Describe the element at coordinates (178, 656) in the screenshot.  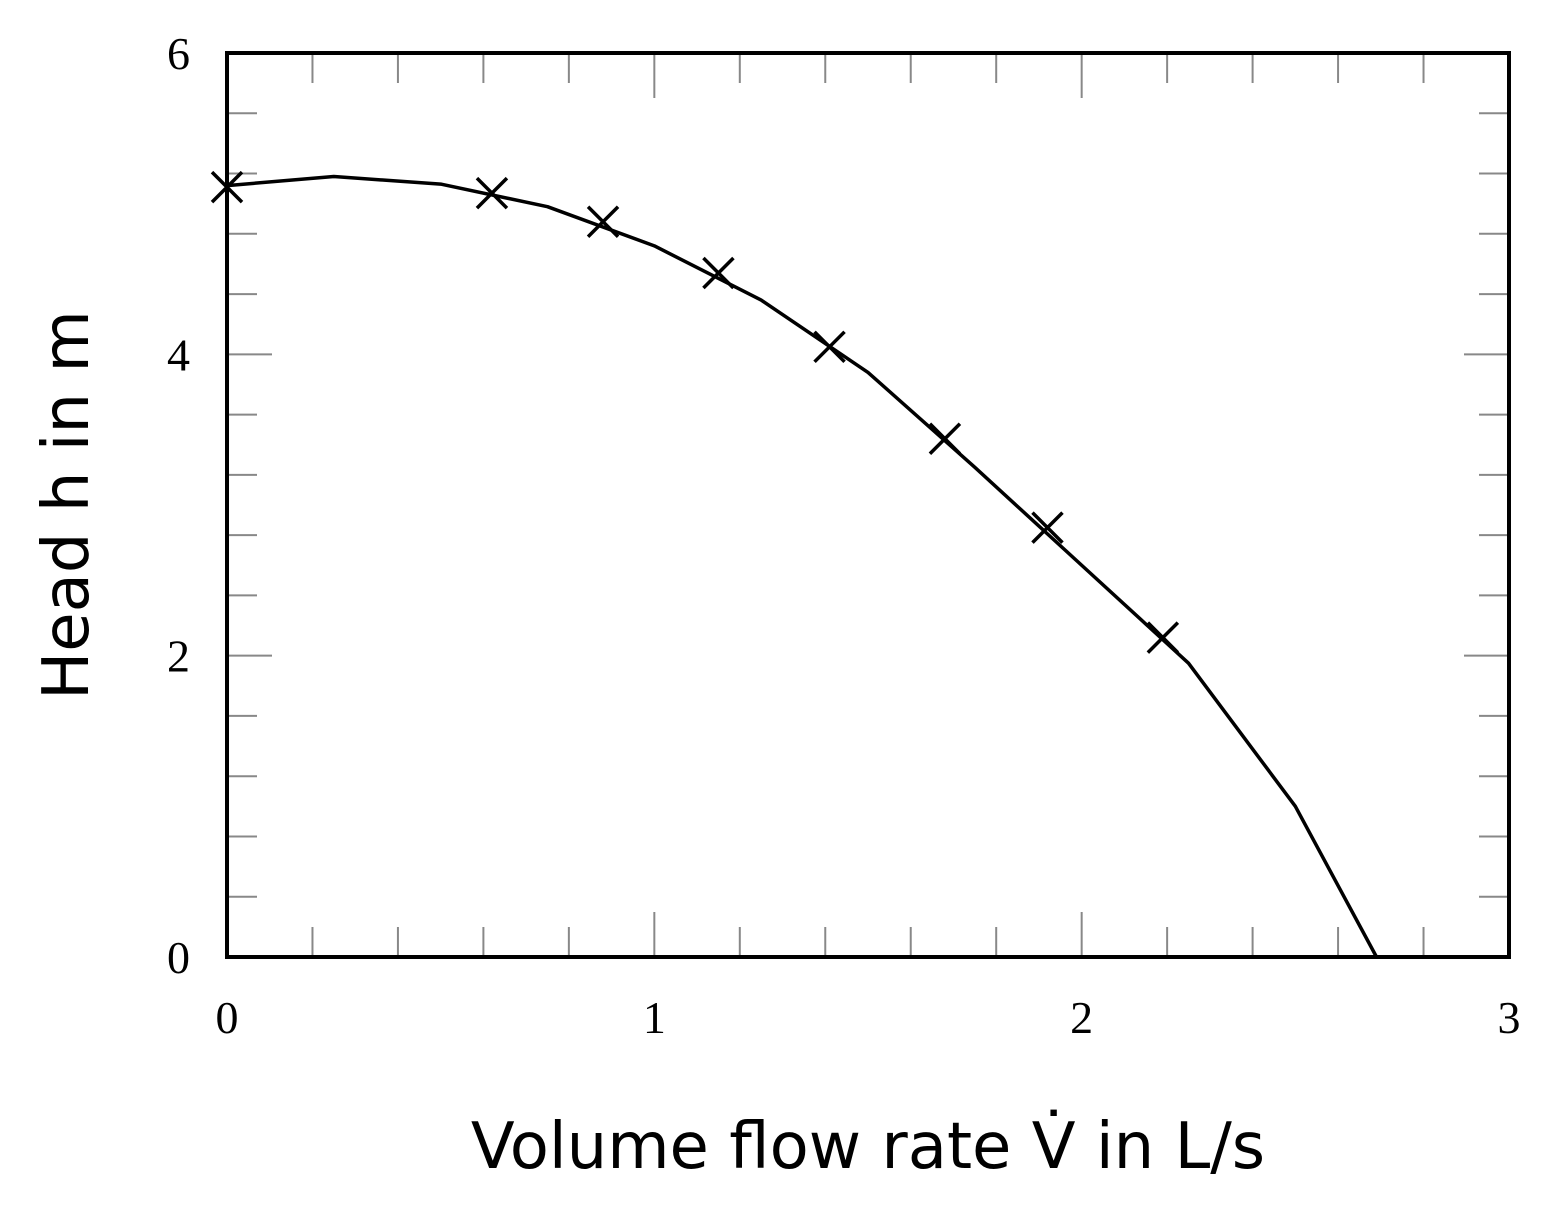
I see `y-tick-label: 2` at that location.